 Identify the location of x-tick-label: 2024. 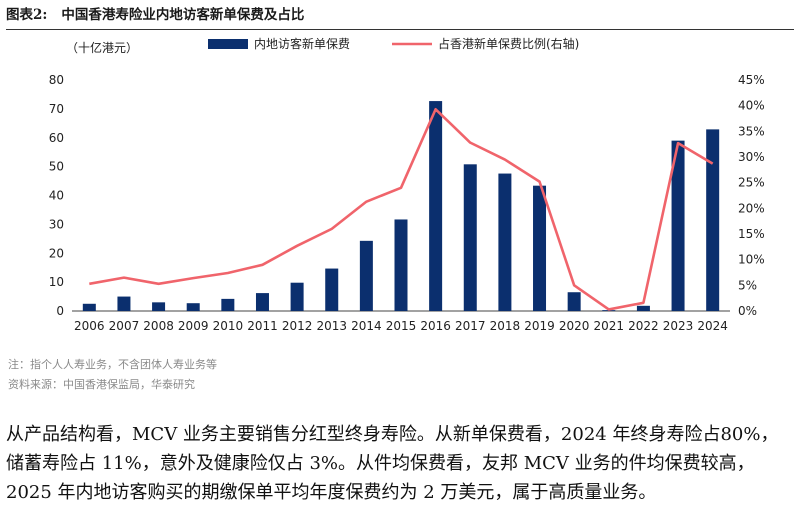
(712, 326).